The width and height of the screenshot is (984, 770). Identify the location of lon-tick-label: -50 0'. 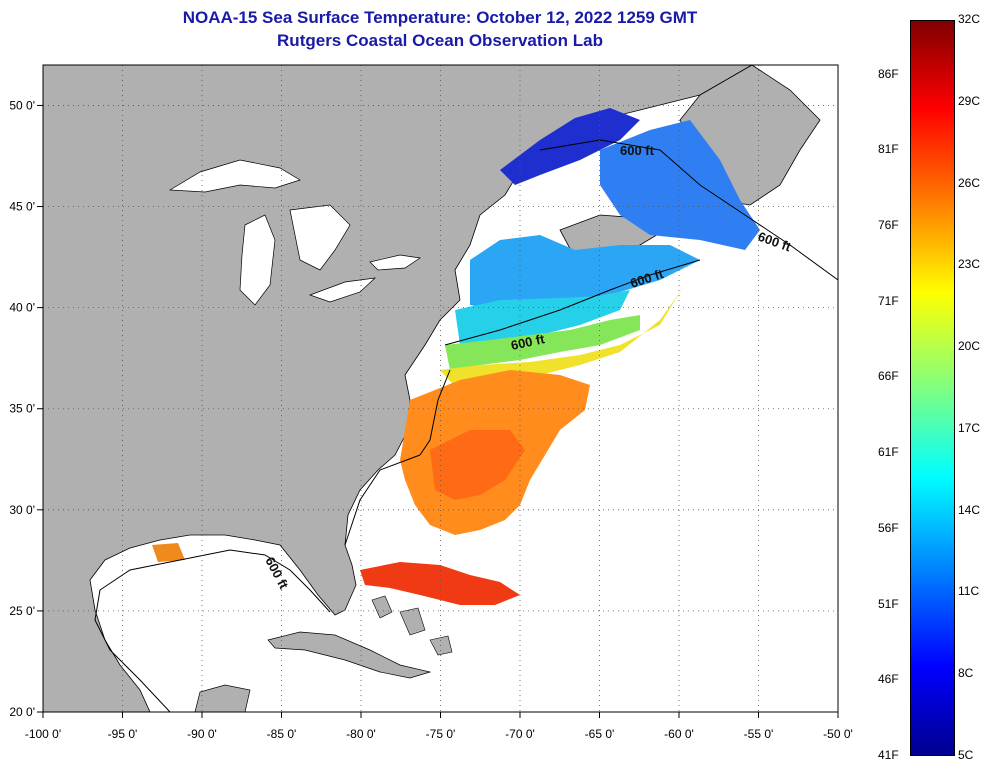
(838, 734).